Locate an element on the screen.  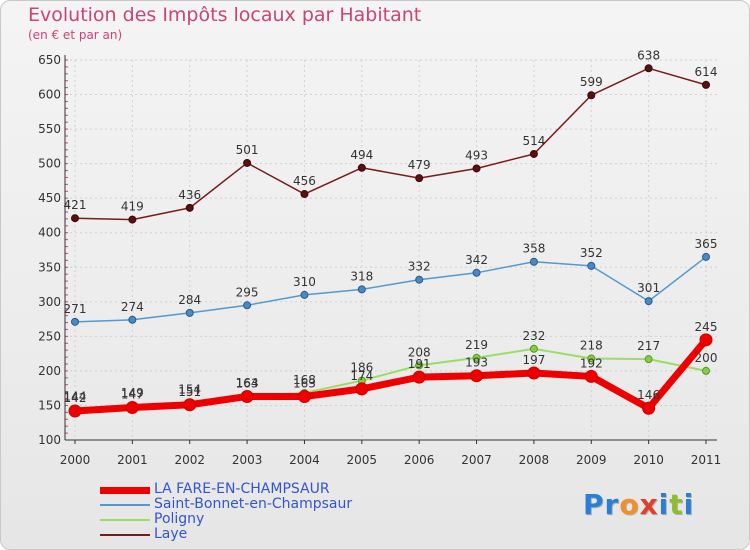
y-tick-label: 500 is located at coordinates (49, 164).